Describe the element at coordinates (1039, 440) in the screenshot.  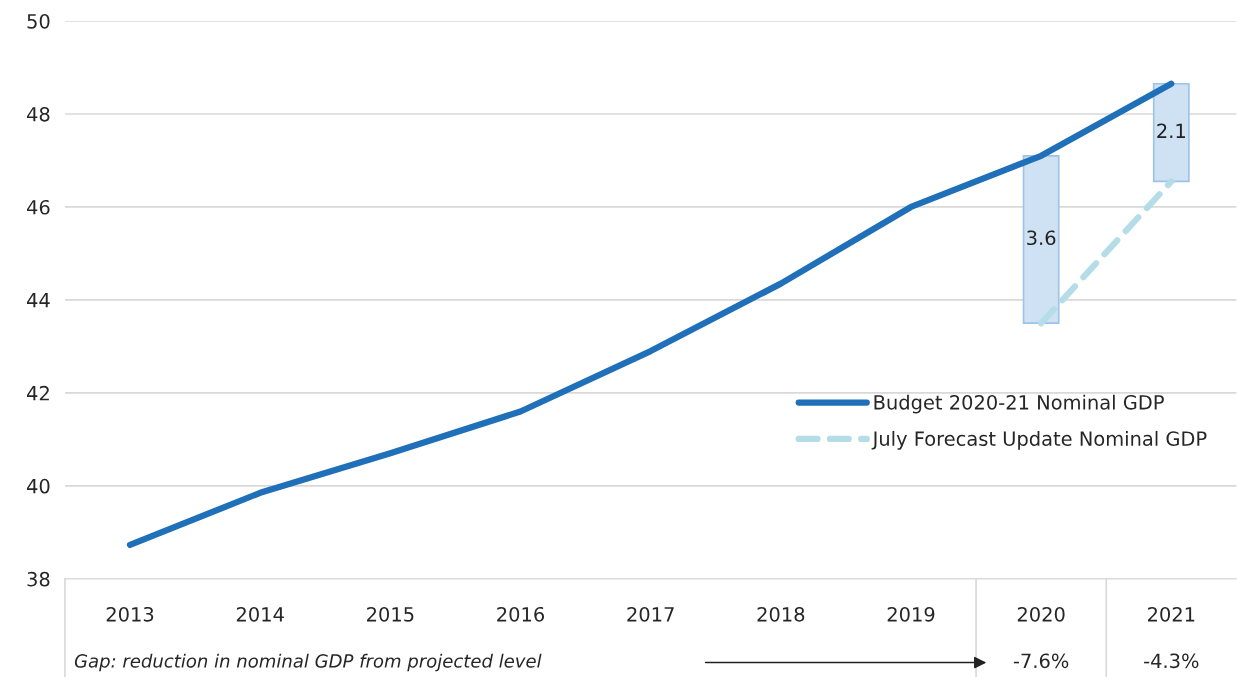
I see `legend-label: July Forecast Update Nominal GDP` at that location.